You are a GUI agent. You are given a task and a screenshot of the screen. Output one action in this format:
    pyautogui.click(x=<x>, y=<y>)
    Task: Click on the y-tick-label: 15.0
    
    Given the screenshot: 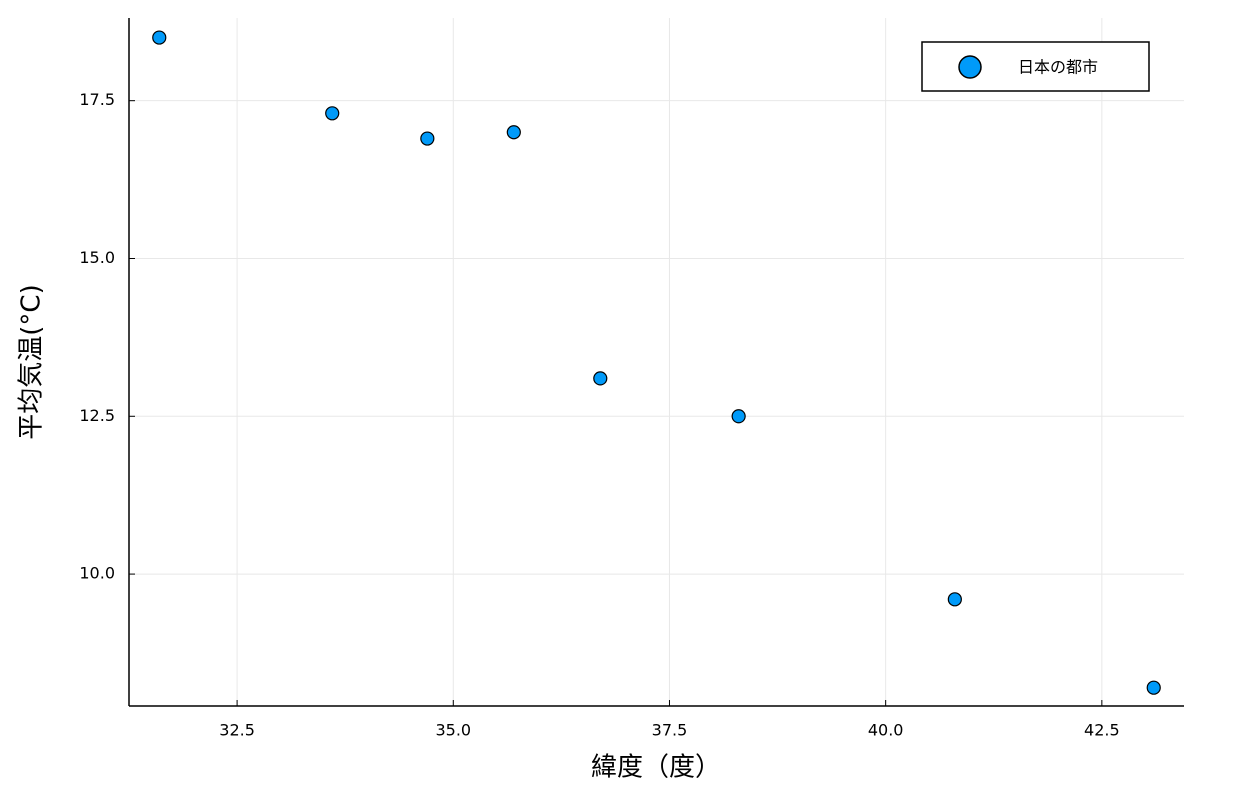 What is the action you would take?
    pyautogui.click(x=97, y=257)
    